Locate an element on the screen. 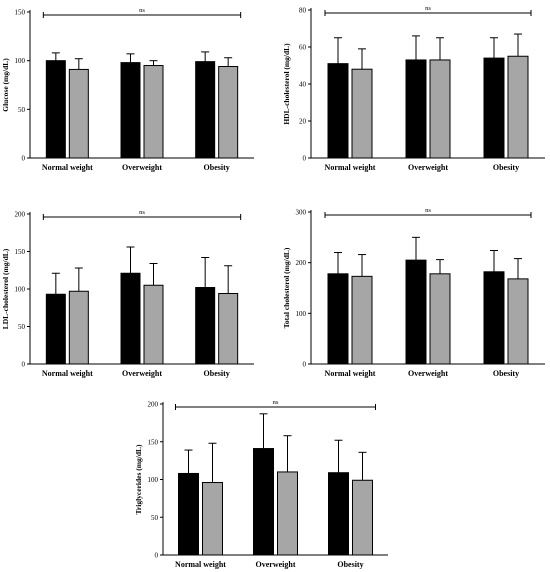 The height and width of the screenshot is (572, 550). y-axis-title: LDL-cholesterol (mg/dL) is located at coordinates (5, 288).